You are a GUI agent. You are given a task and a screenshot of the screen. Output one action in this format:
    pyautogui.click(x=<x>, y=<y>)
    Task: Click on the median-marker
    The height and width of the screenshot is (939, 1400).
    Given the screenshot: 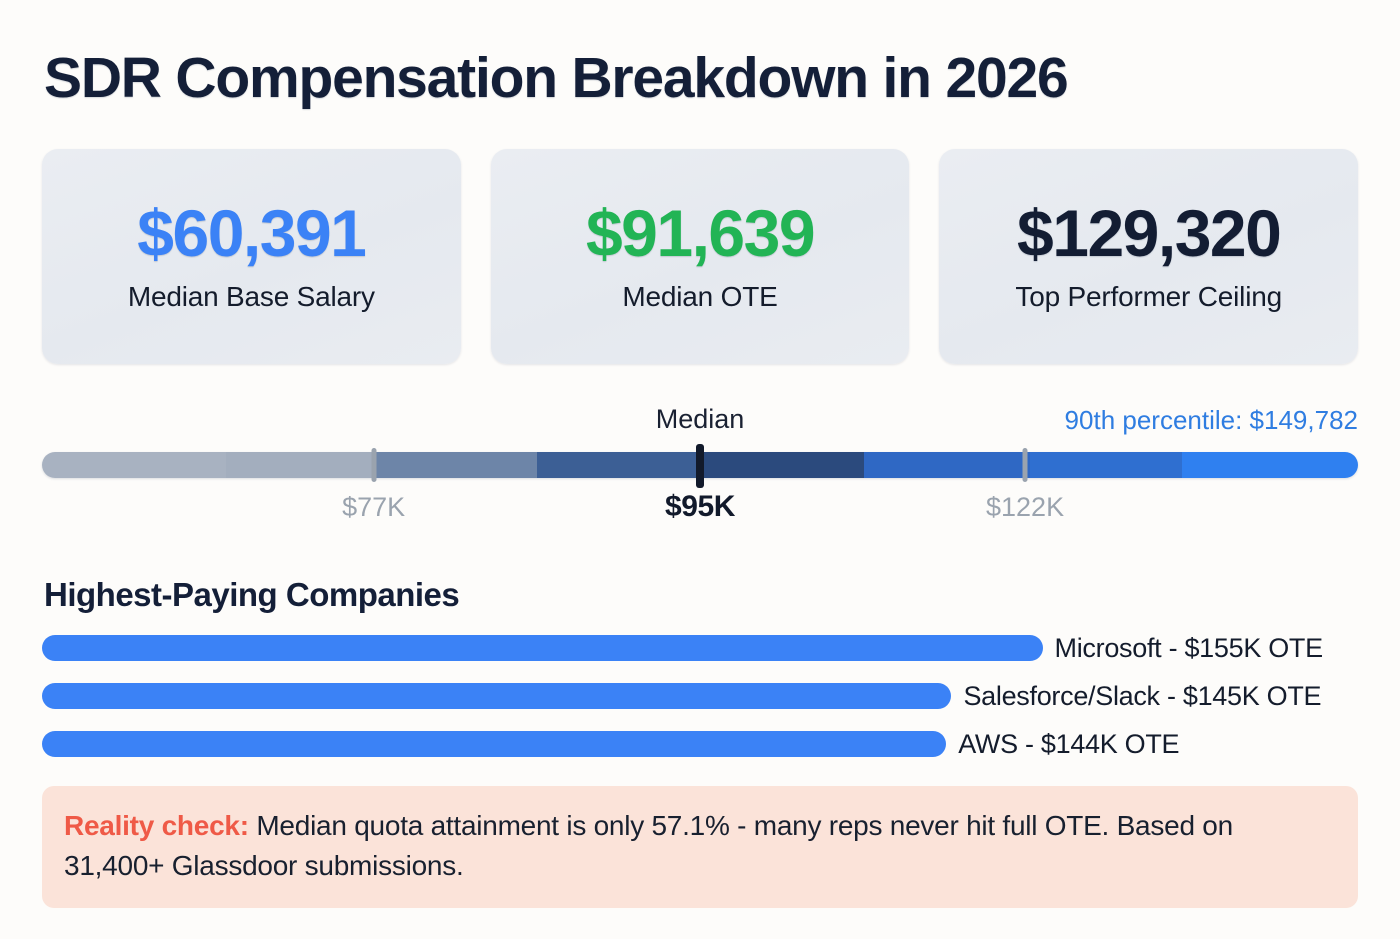 What is the action you would take?
    pyautogui.click(x=700, y=466)
    